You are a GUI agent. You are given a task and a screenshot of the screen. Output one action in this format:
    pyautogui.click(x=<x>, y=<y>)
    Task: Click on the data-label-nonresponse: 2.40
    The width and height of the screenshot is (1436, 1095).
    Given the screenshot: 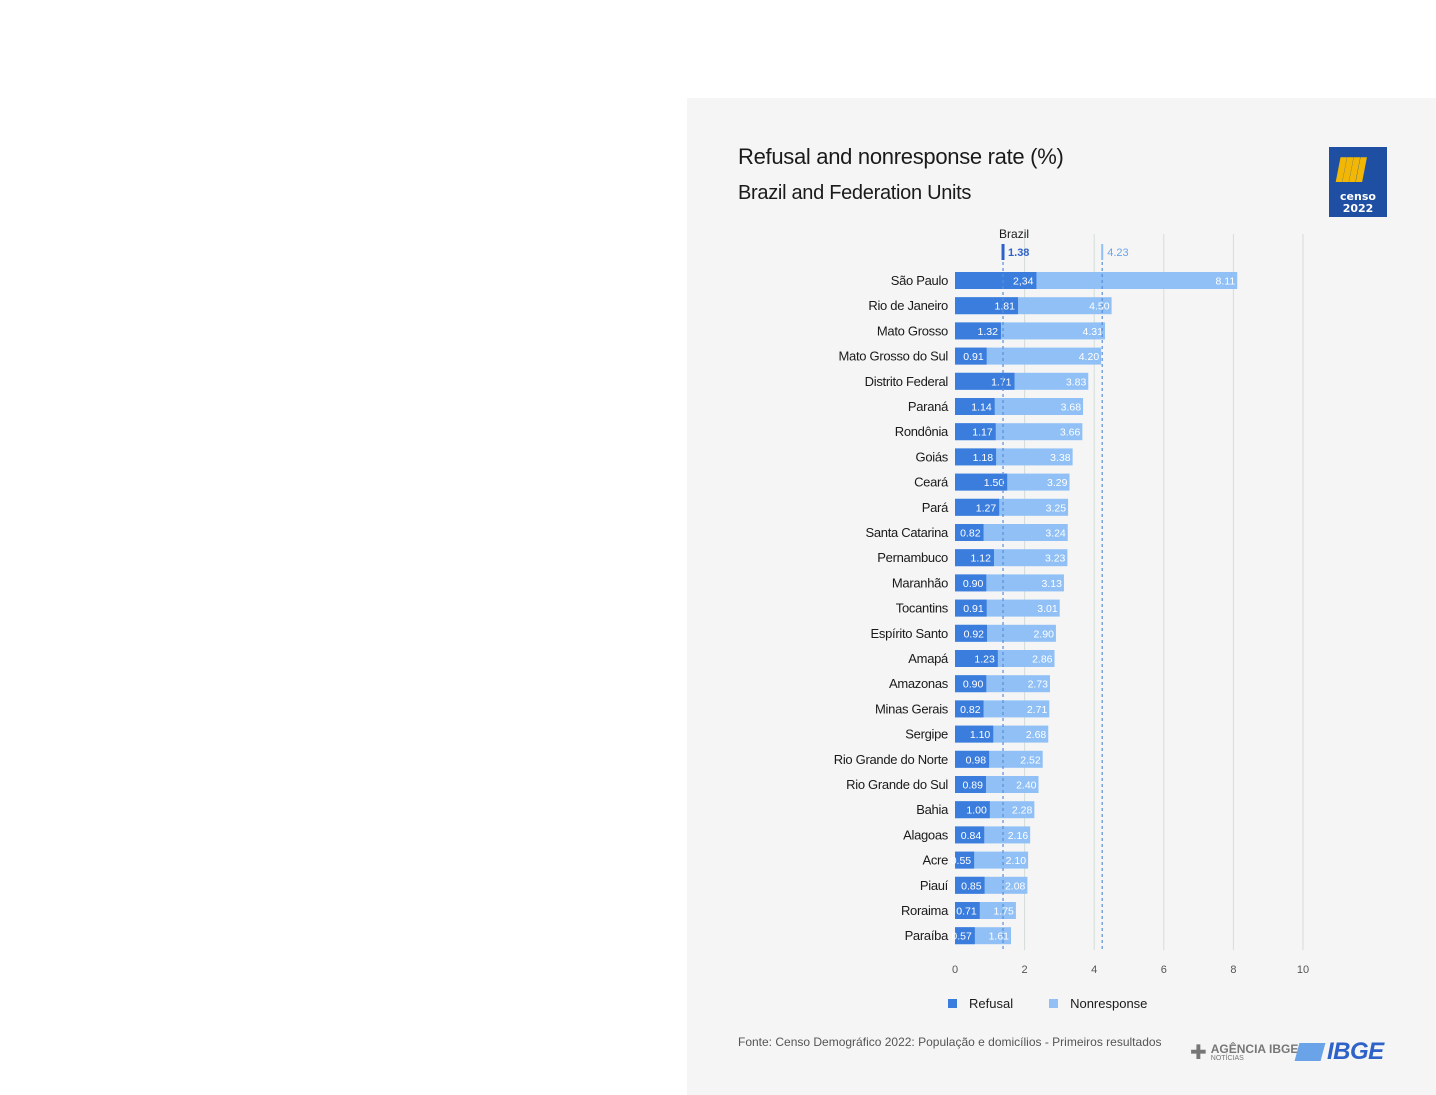 What is the action you would take?
    pyautogui.click(x=1026, y=786)
    